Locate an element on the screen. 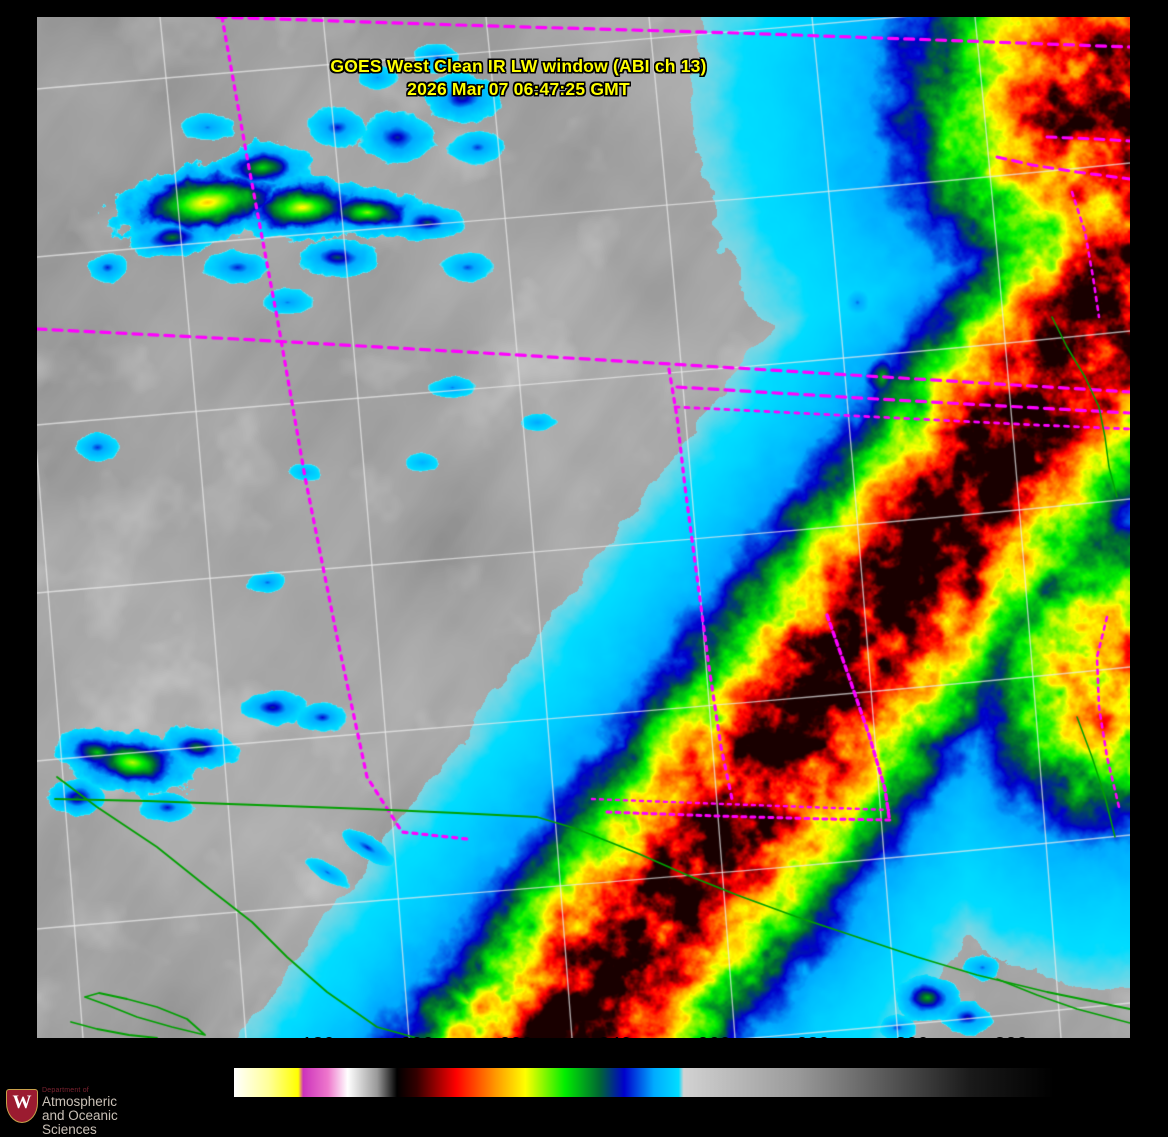 Image resolution: width=1168 pixels, height=1137 pixels. colorbar-tick-label: 220 is located at coordinates (516, 1045).